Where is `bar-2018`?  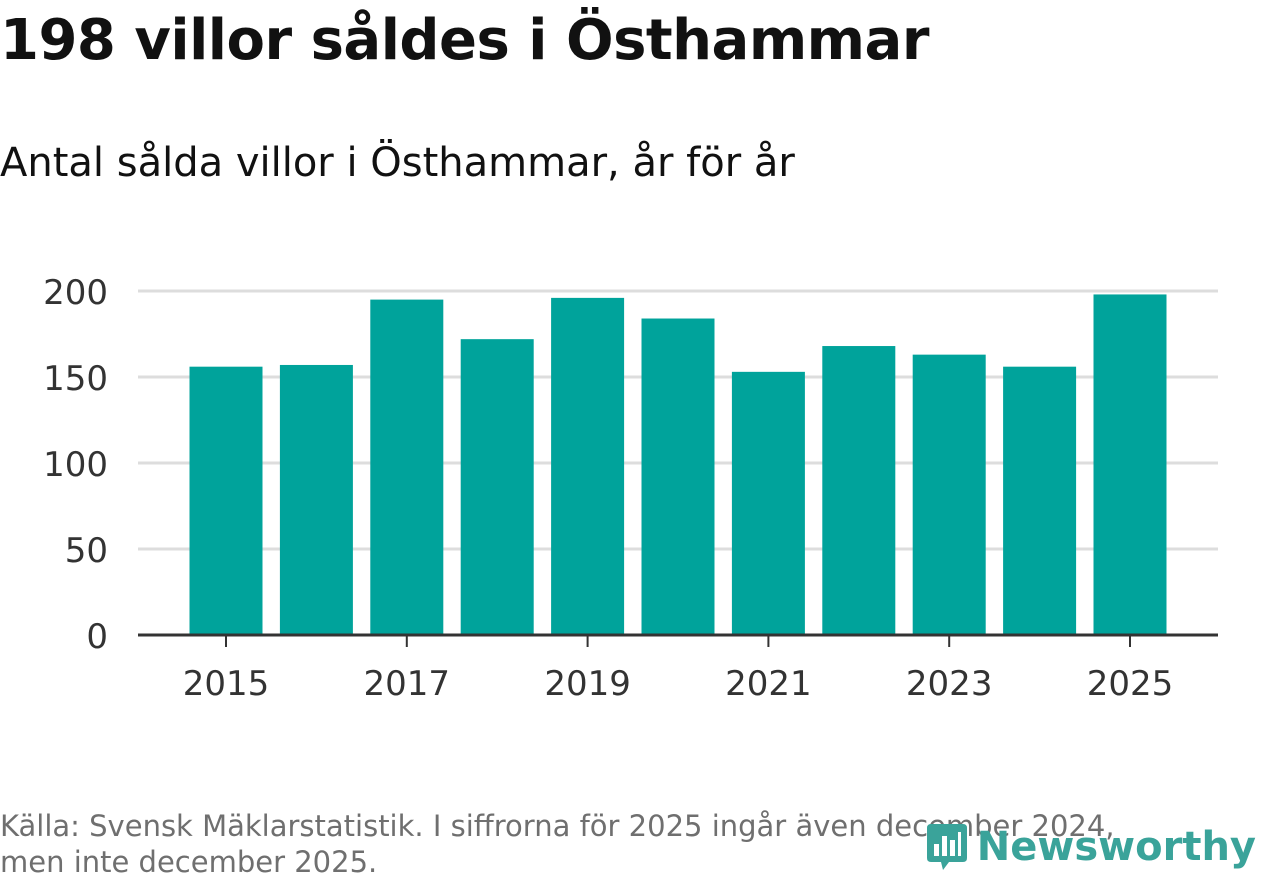 bar-2018 is located at coordinates (497, 487).